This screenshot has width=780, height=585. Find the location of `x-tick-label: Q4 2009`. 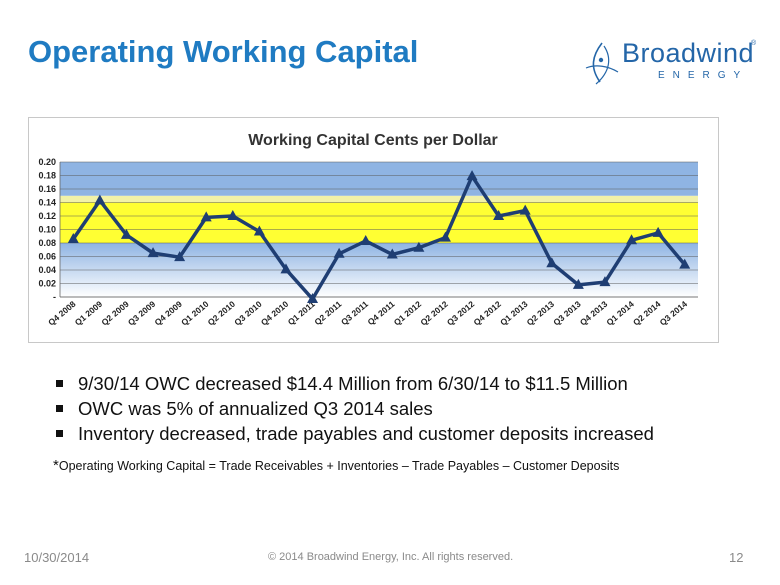

x-tick-label: Q4 2009 is located at coordinates (168, 313).